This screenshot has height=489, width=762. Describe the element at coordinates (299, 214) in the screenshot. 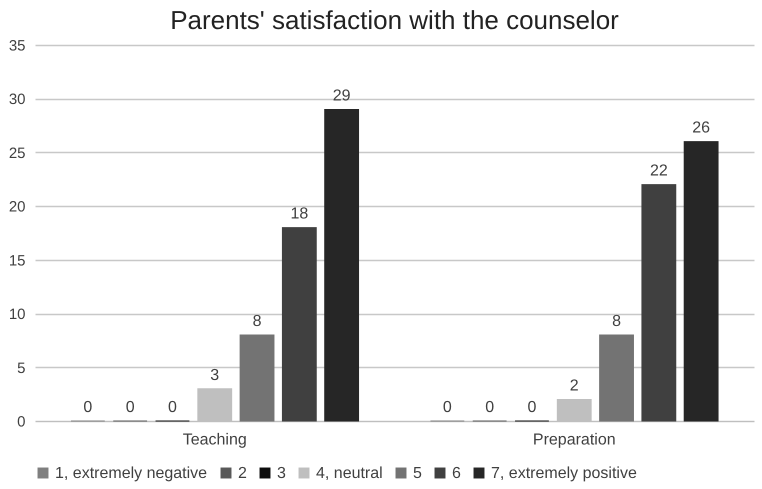

I see `data-label: 18` at that location.